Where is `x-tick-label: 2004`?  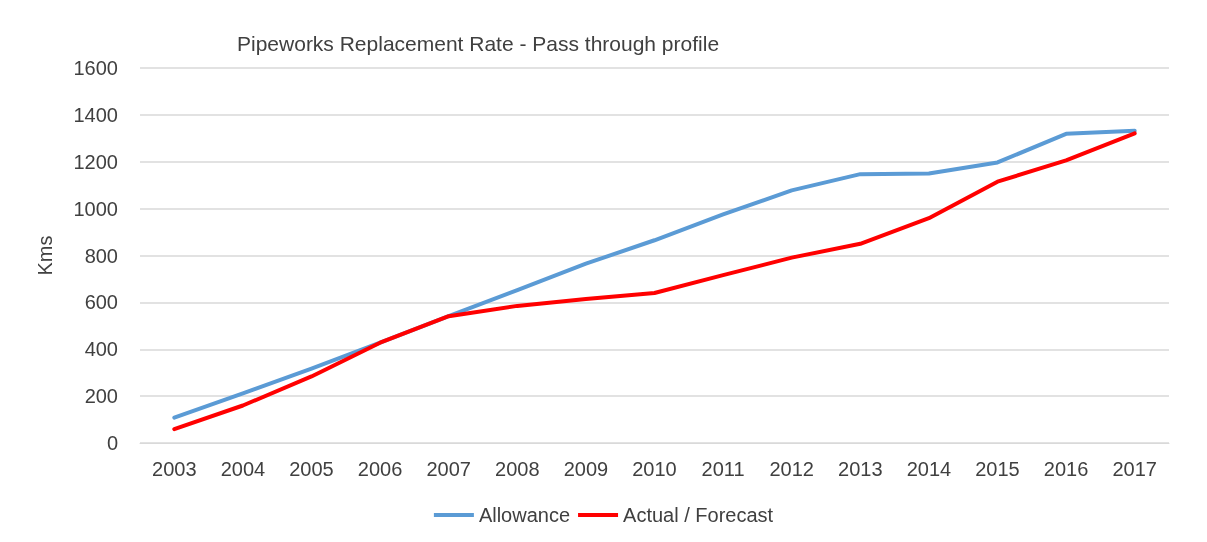 x-tick-label: 2004 is located at coordinates (243, 469).